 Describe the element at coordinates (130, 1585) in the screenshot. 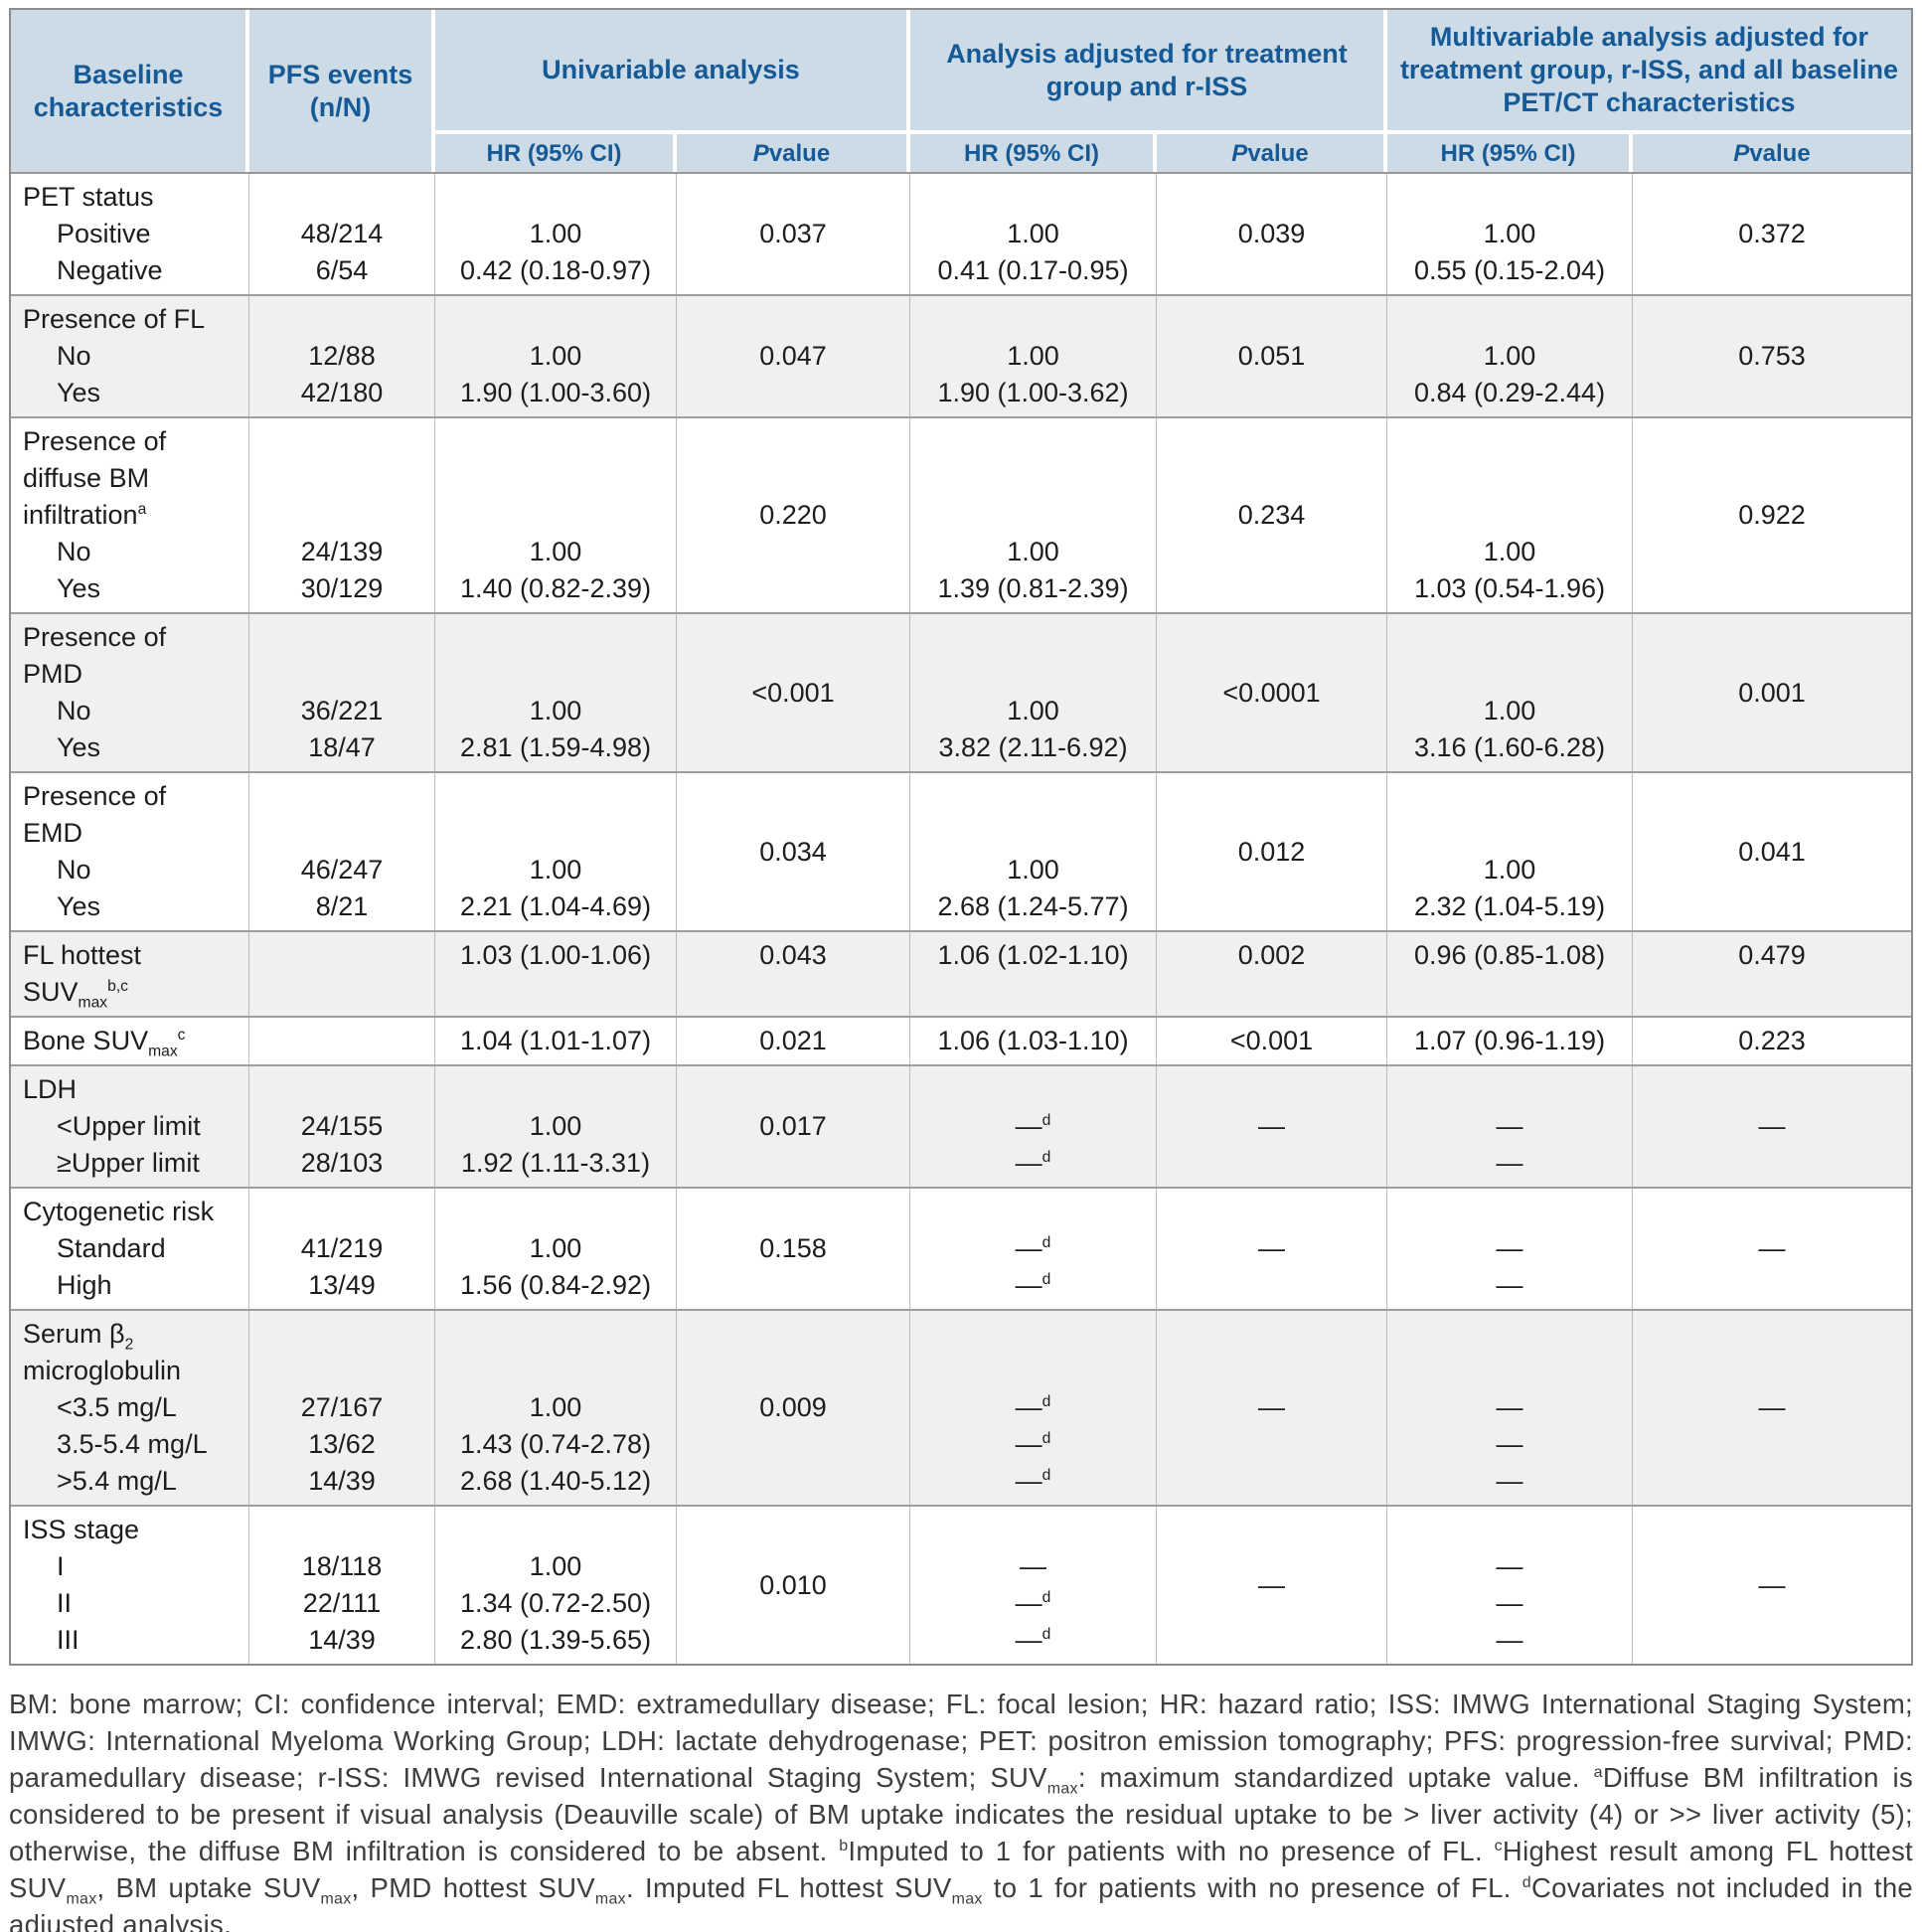

I see `characteristic-label-cell: ISS stage I II III` at that location.